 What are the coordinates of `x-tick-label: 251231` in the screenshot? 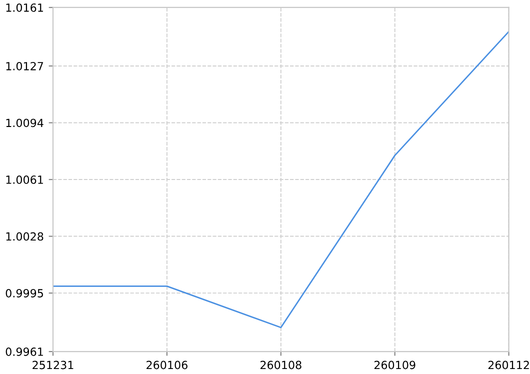 It's located at (53, 365).